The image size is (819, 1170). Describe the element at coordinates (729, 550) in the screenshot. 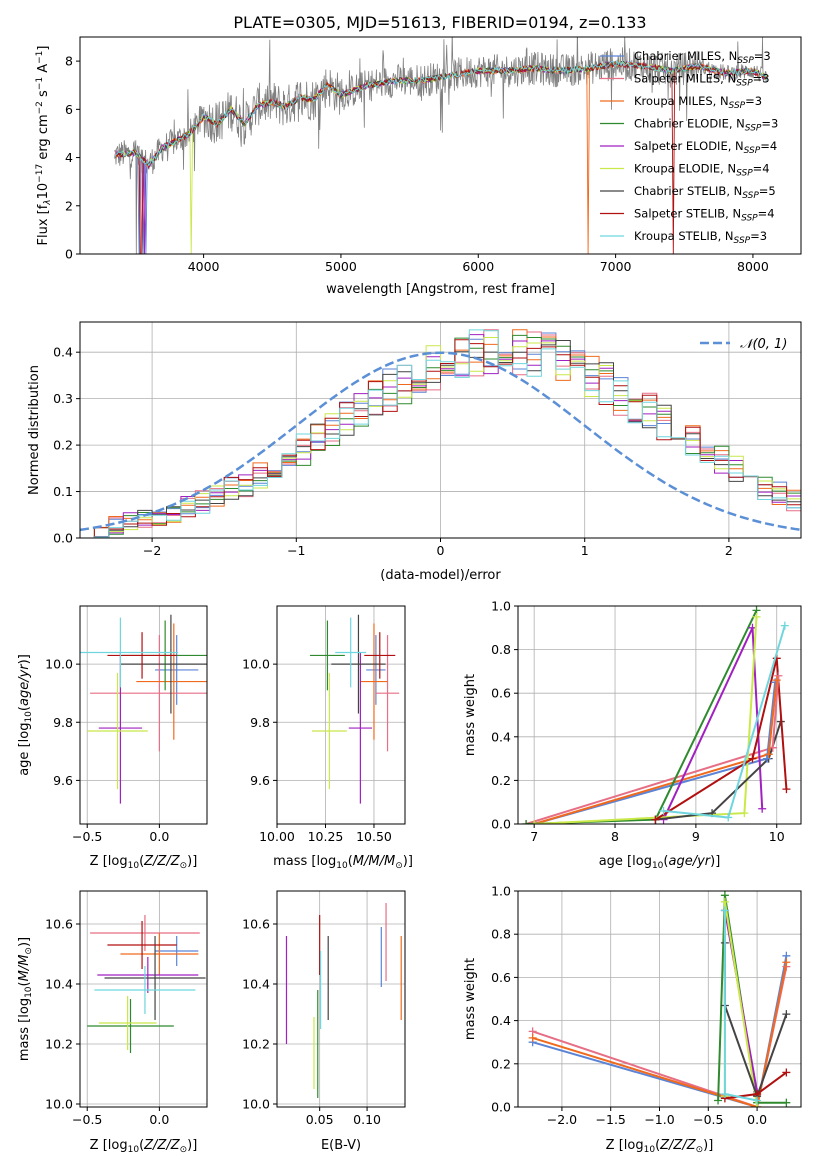

I see `x-tick-label: 2` at that location.